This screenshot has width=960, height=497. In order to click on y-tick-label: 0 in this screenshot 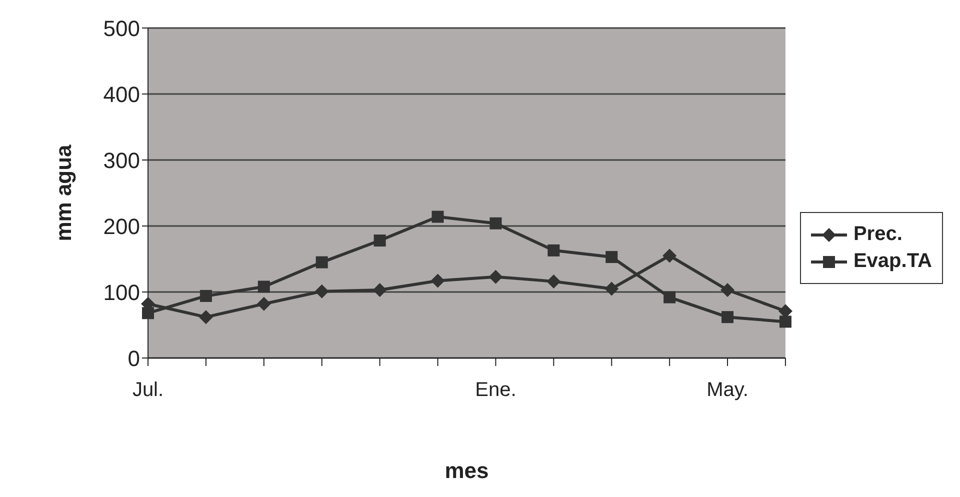, I will do `click(134, 358)`.